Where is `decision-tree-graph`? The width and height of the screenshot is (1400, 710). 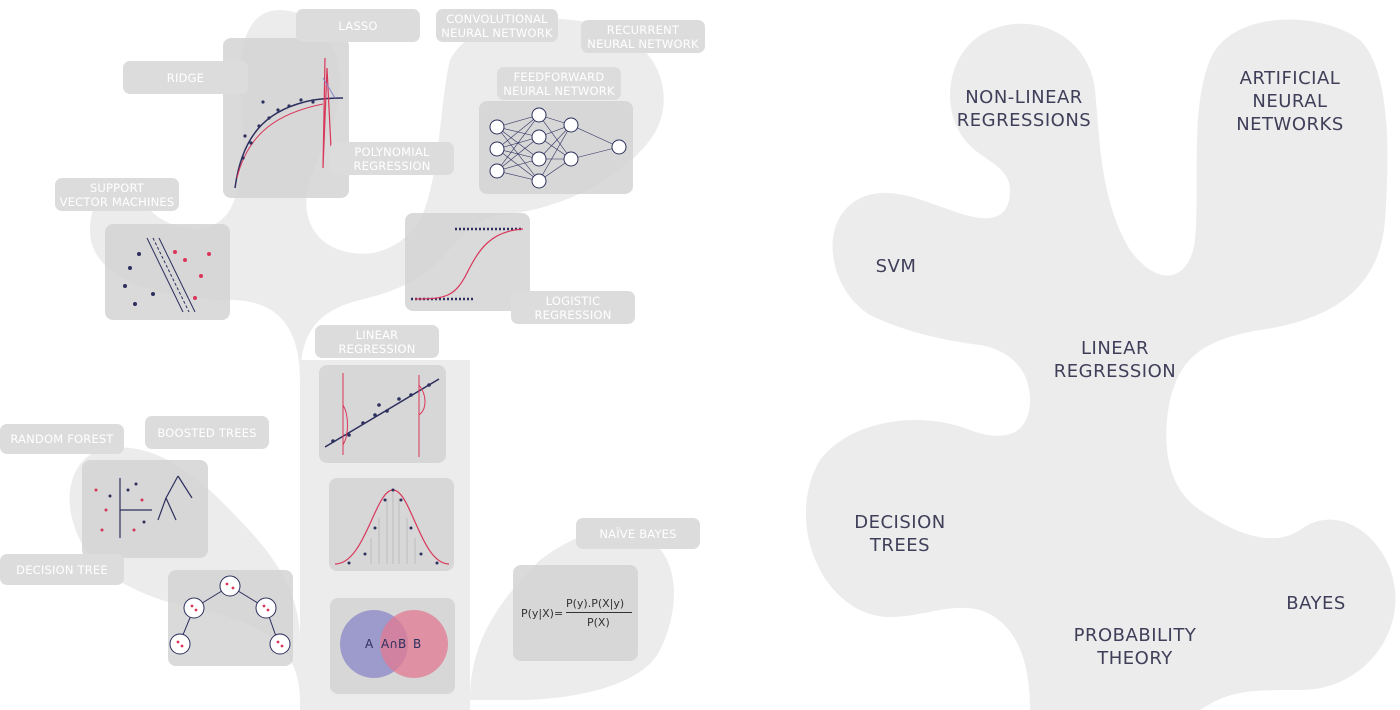 decision-tree-graph is located at coordinates (230, 615).